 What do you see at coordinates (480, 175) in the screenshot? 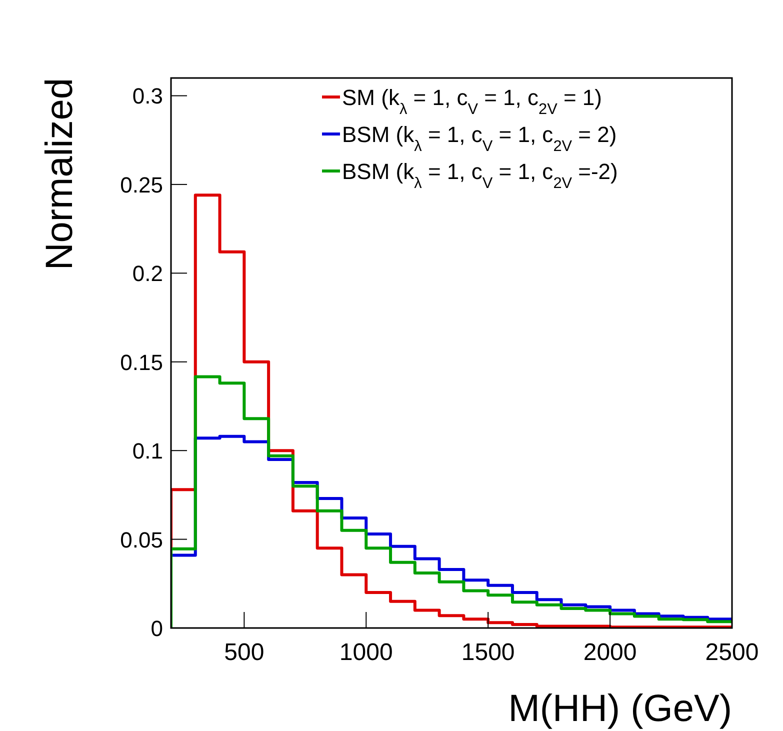
I see `legend-label: BSM (k$_{λ}$ = 1, c$_{V}$ = 1, c$_{2V}$ =-2)` at bounding box center [480, 175].